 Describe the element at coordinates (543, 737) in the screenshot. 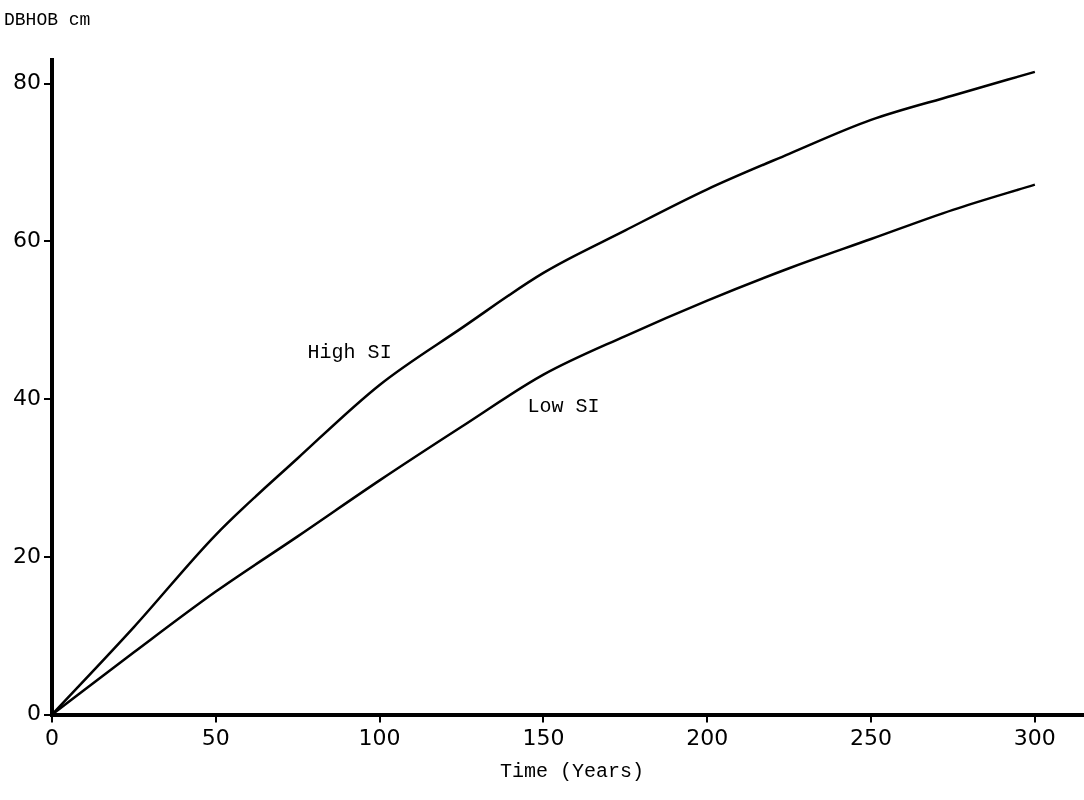

I see `x-tick-label: 150` at that location.